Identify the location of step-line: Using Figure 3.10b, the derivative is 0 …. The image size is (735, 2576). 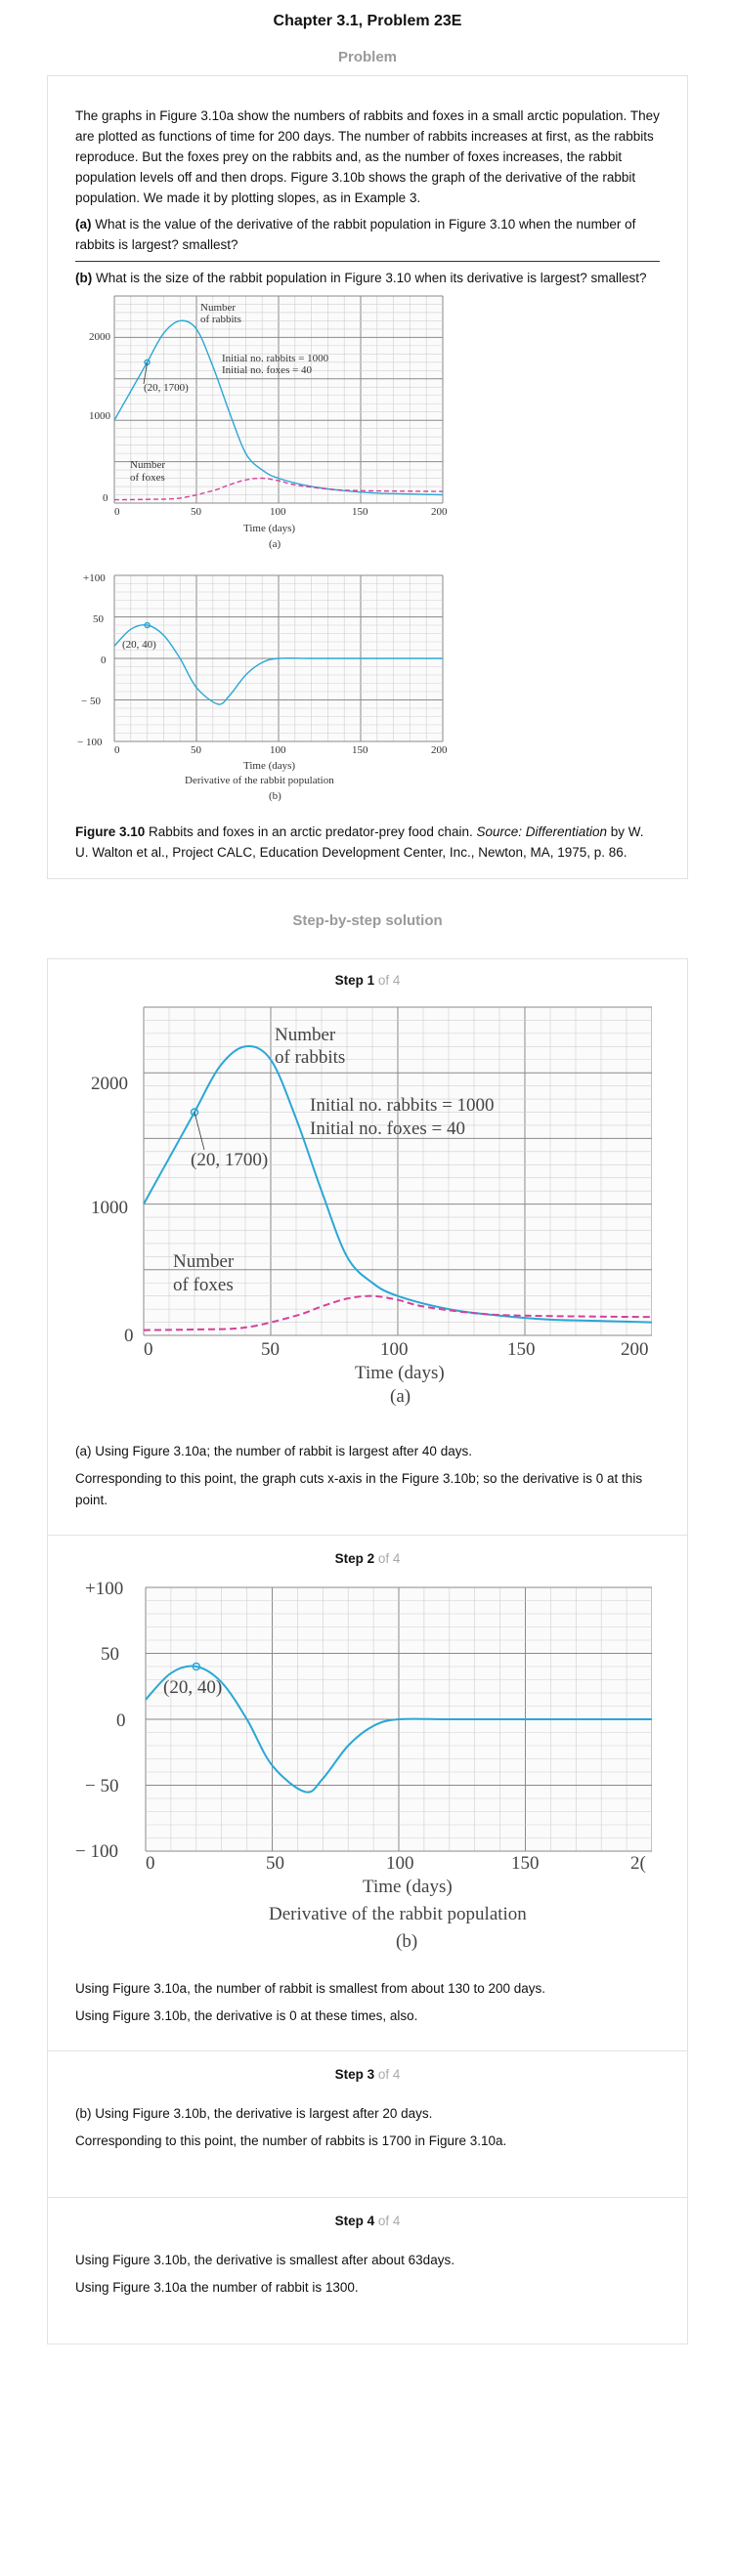
(246, 2015).